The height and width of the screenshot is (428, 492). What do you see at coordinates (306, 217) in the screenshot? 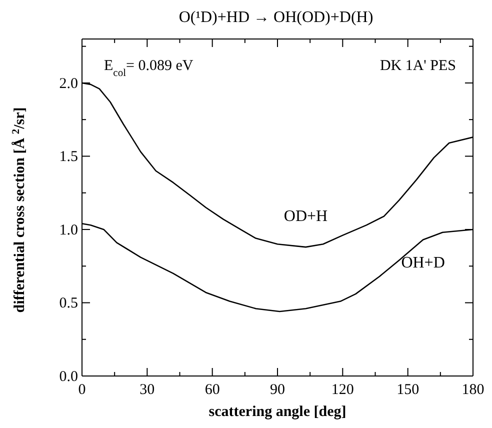
I see `series-label: OD+H` at bounding box center [306, 217].